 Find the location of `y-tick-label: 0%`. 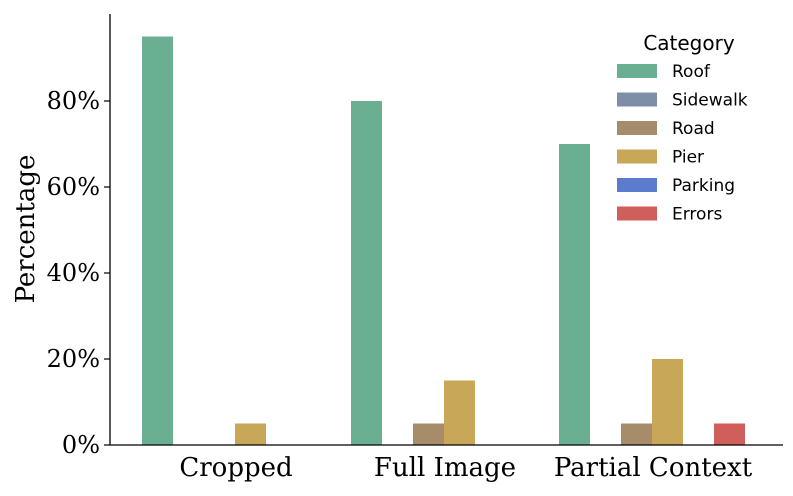

y-tick-label: 0% is located at coordinates (81, 445).